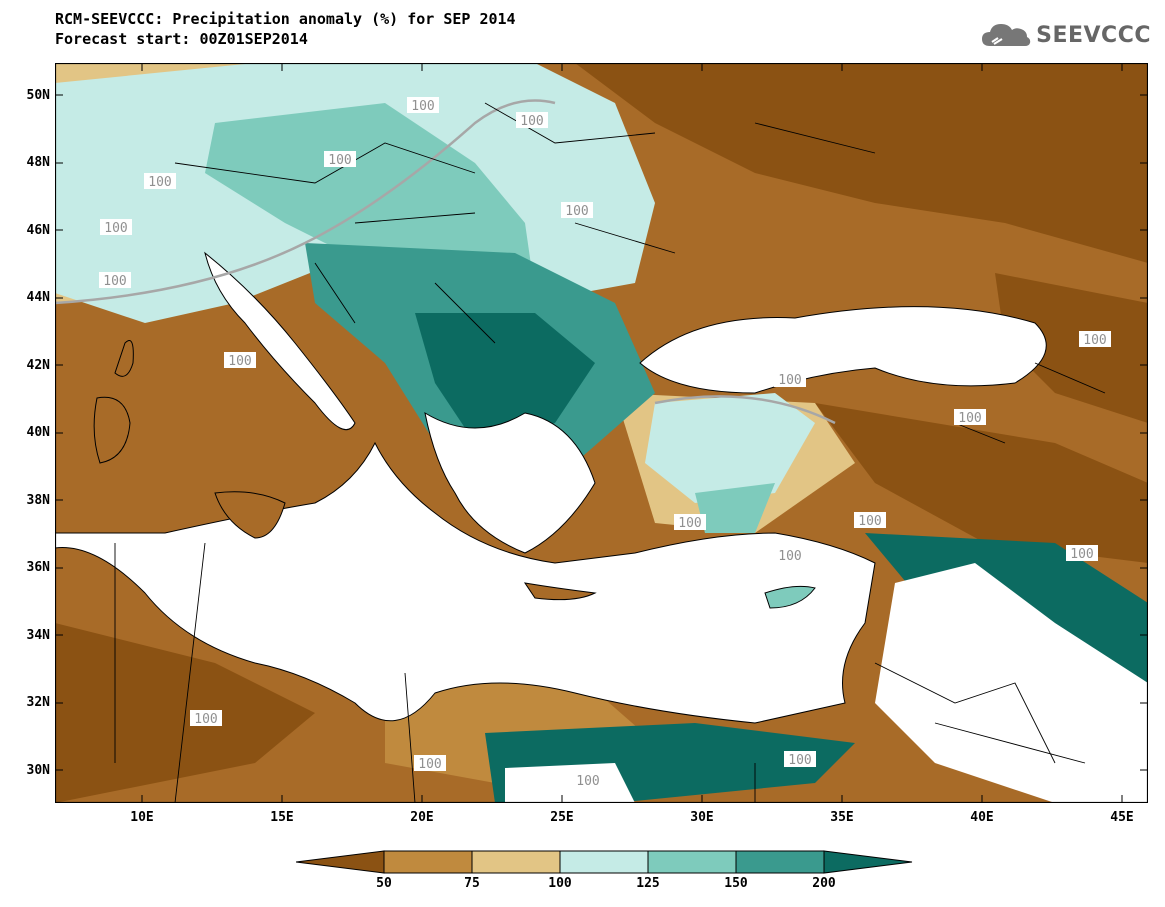  What do you see at coordinates (861, 163) in the screenshot?
I see `anomaly-dry-east` at bounding box center [861, 163].